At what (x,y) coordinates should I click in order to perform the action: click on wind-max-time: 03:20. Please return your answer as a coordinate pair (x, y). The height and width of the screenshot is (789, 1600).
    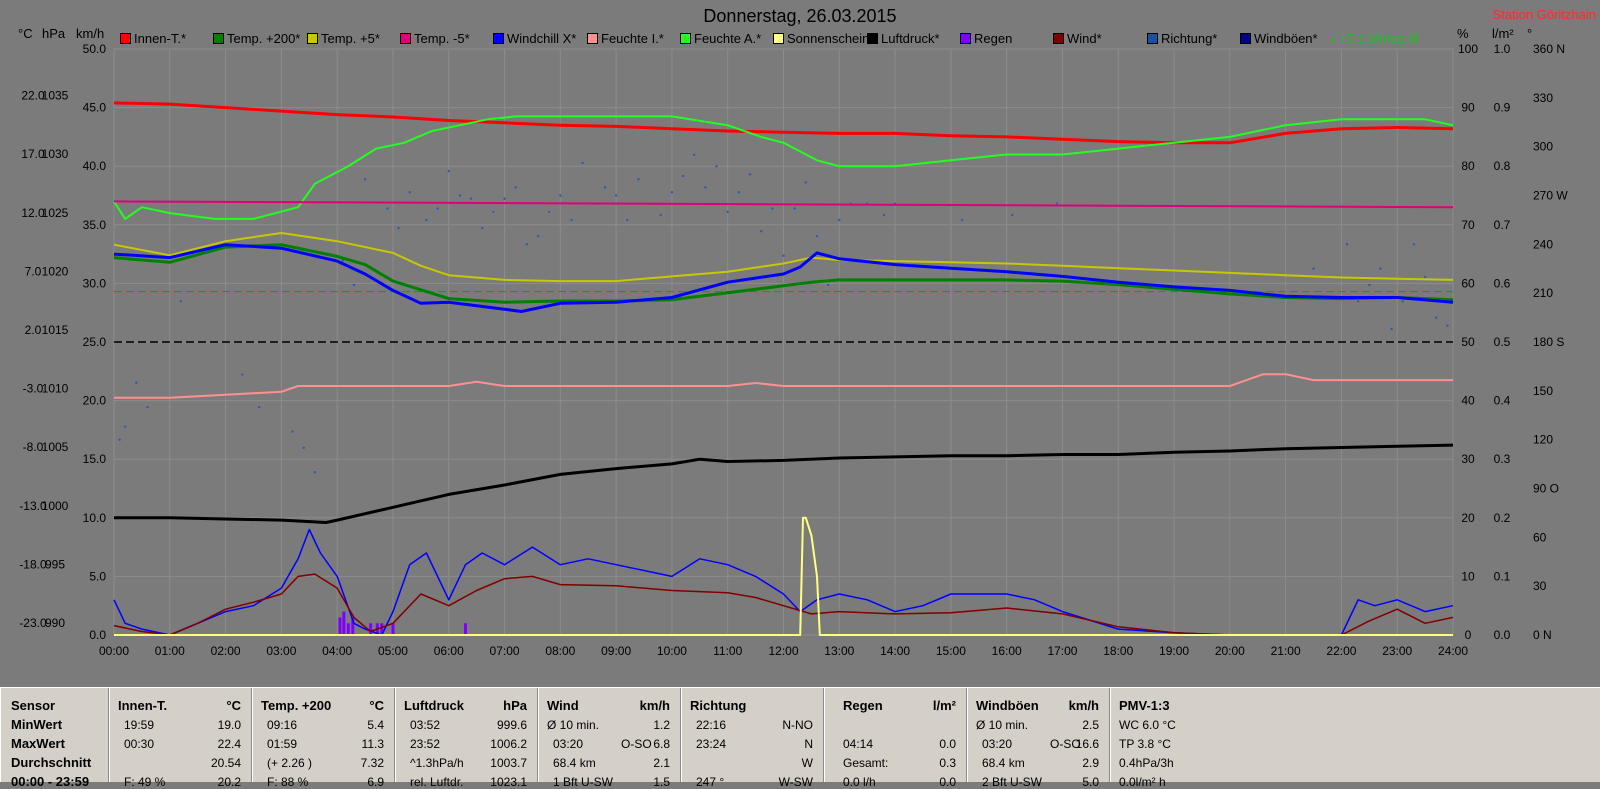
    Looking at the image, I should click on (568, 744).